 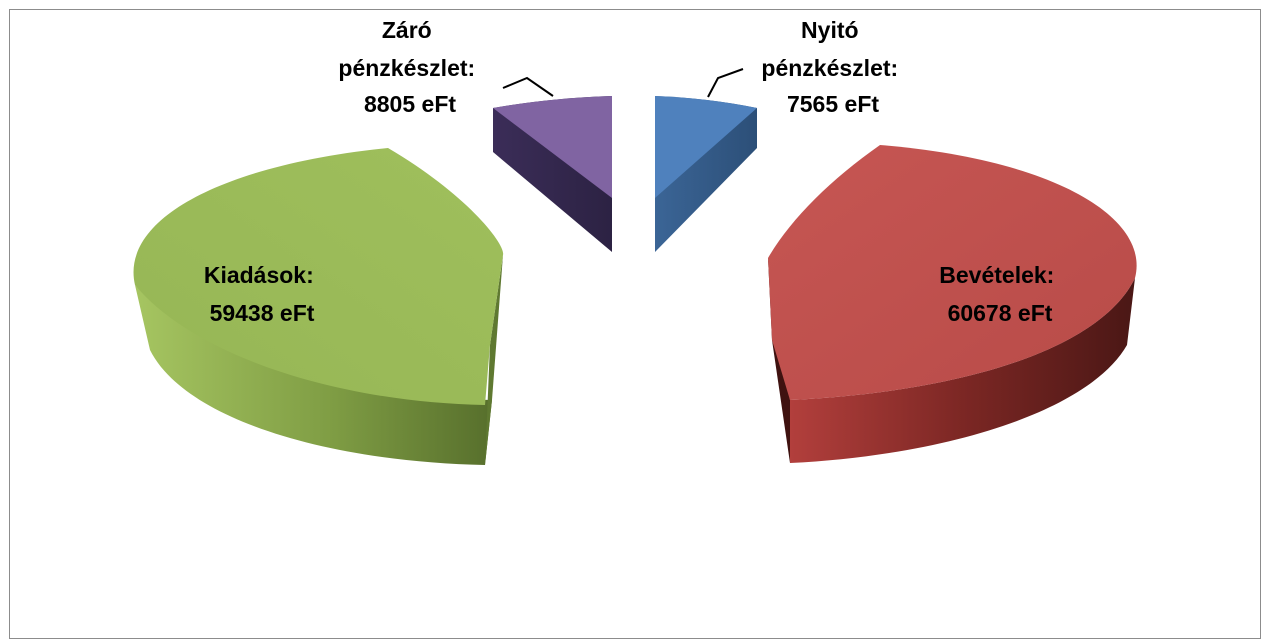 What do you see at coordinates (832, 67) in the screenshot?
I see `data-label-nyito-penzkeszlet: Nyitó pénzkészlet: 7565 eFt` at bounding box center [832, 67].